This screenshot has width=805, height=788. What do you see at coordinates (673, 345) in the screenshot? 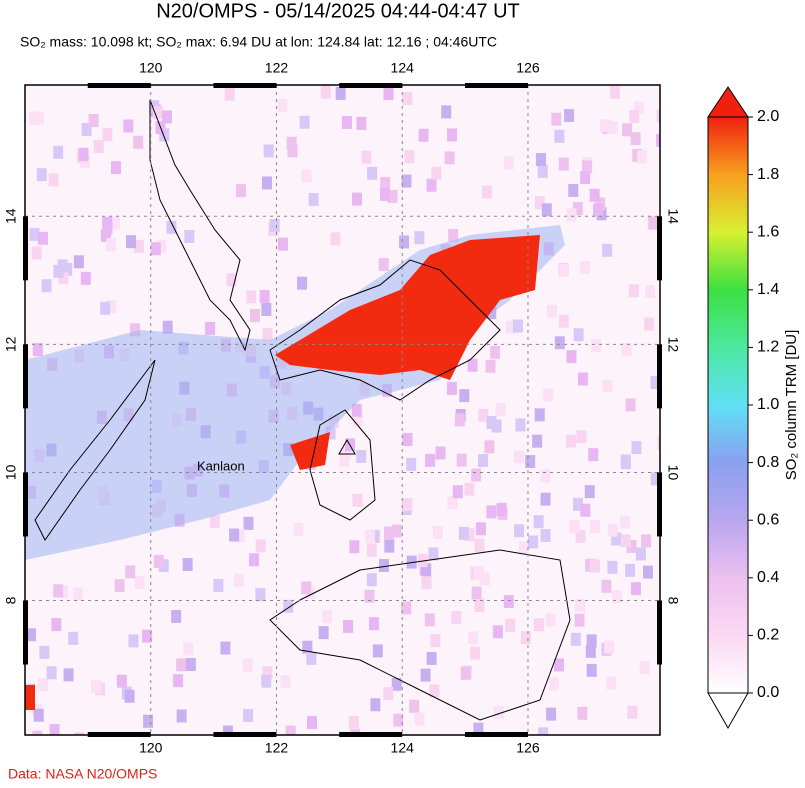
I see `y-tick-label: 12` at bounding box center [673, 345].